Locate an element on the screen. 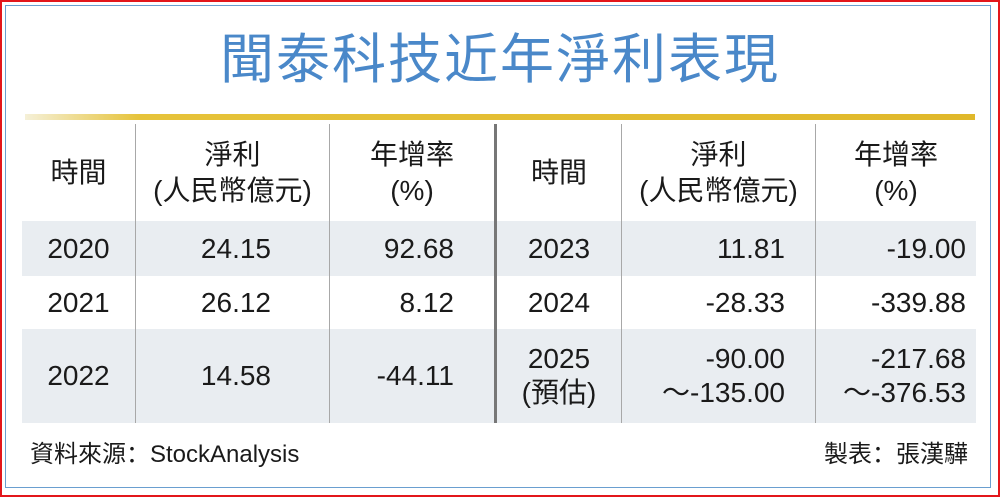  col-header-profit: 淨利 (人民幣億元) is located at coordinates (232, 172).